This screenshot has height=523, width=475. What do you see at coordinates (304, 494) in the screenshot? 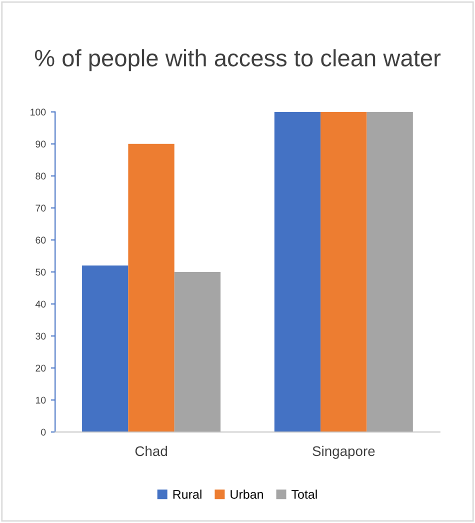
I see `legend-label: Total` at bounding box center [304, 494].